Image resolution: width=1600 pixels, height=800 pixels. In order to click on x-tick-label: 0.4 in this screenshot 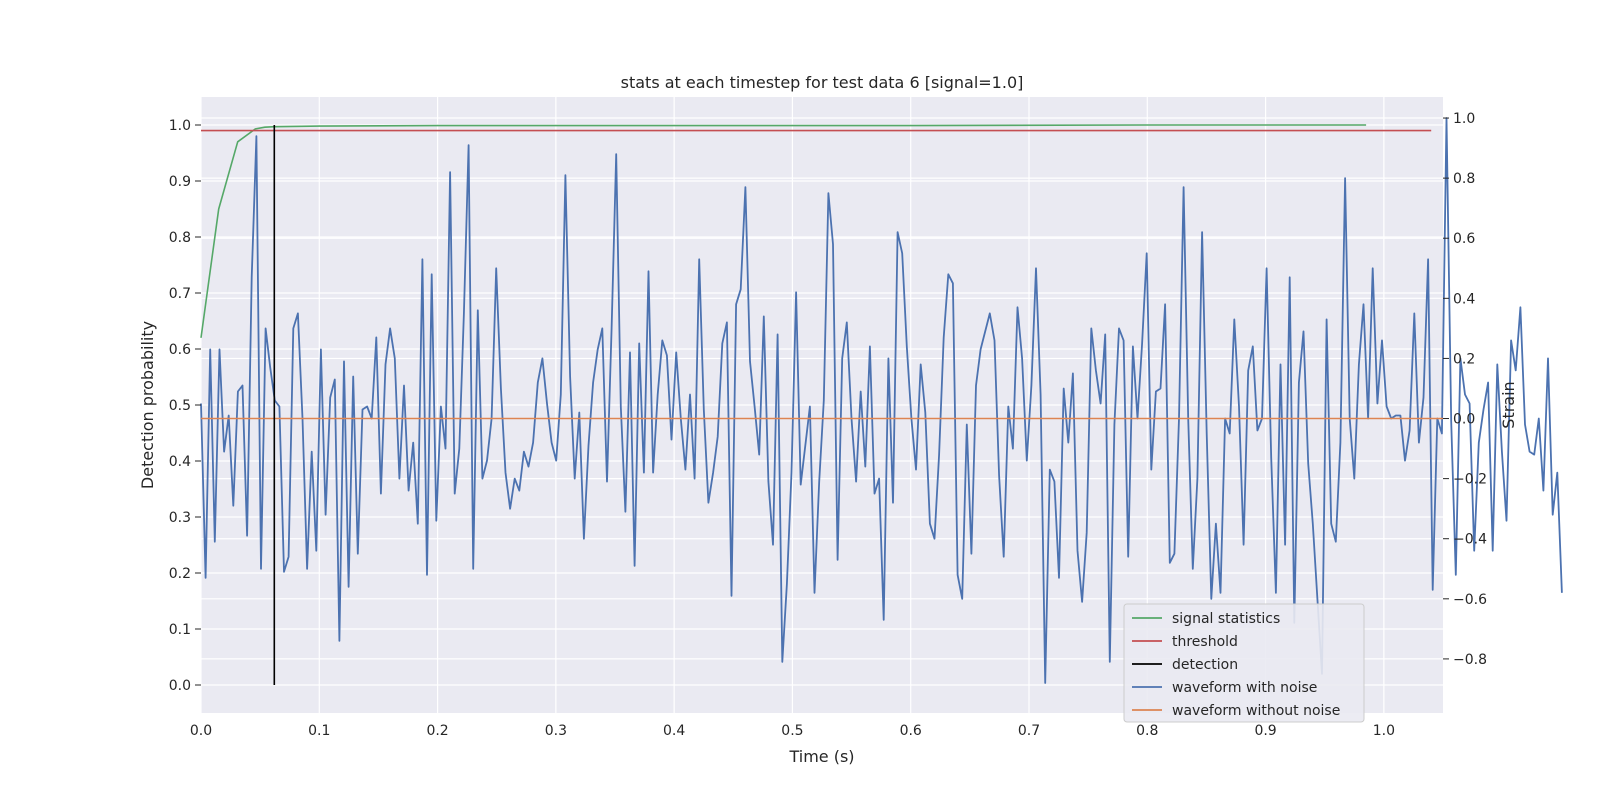, I will do `click(674, 731)`.